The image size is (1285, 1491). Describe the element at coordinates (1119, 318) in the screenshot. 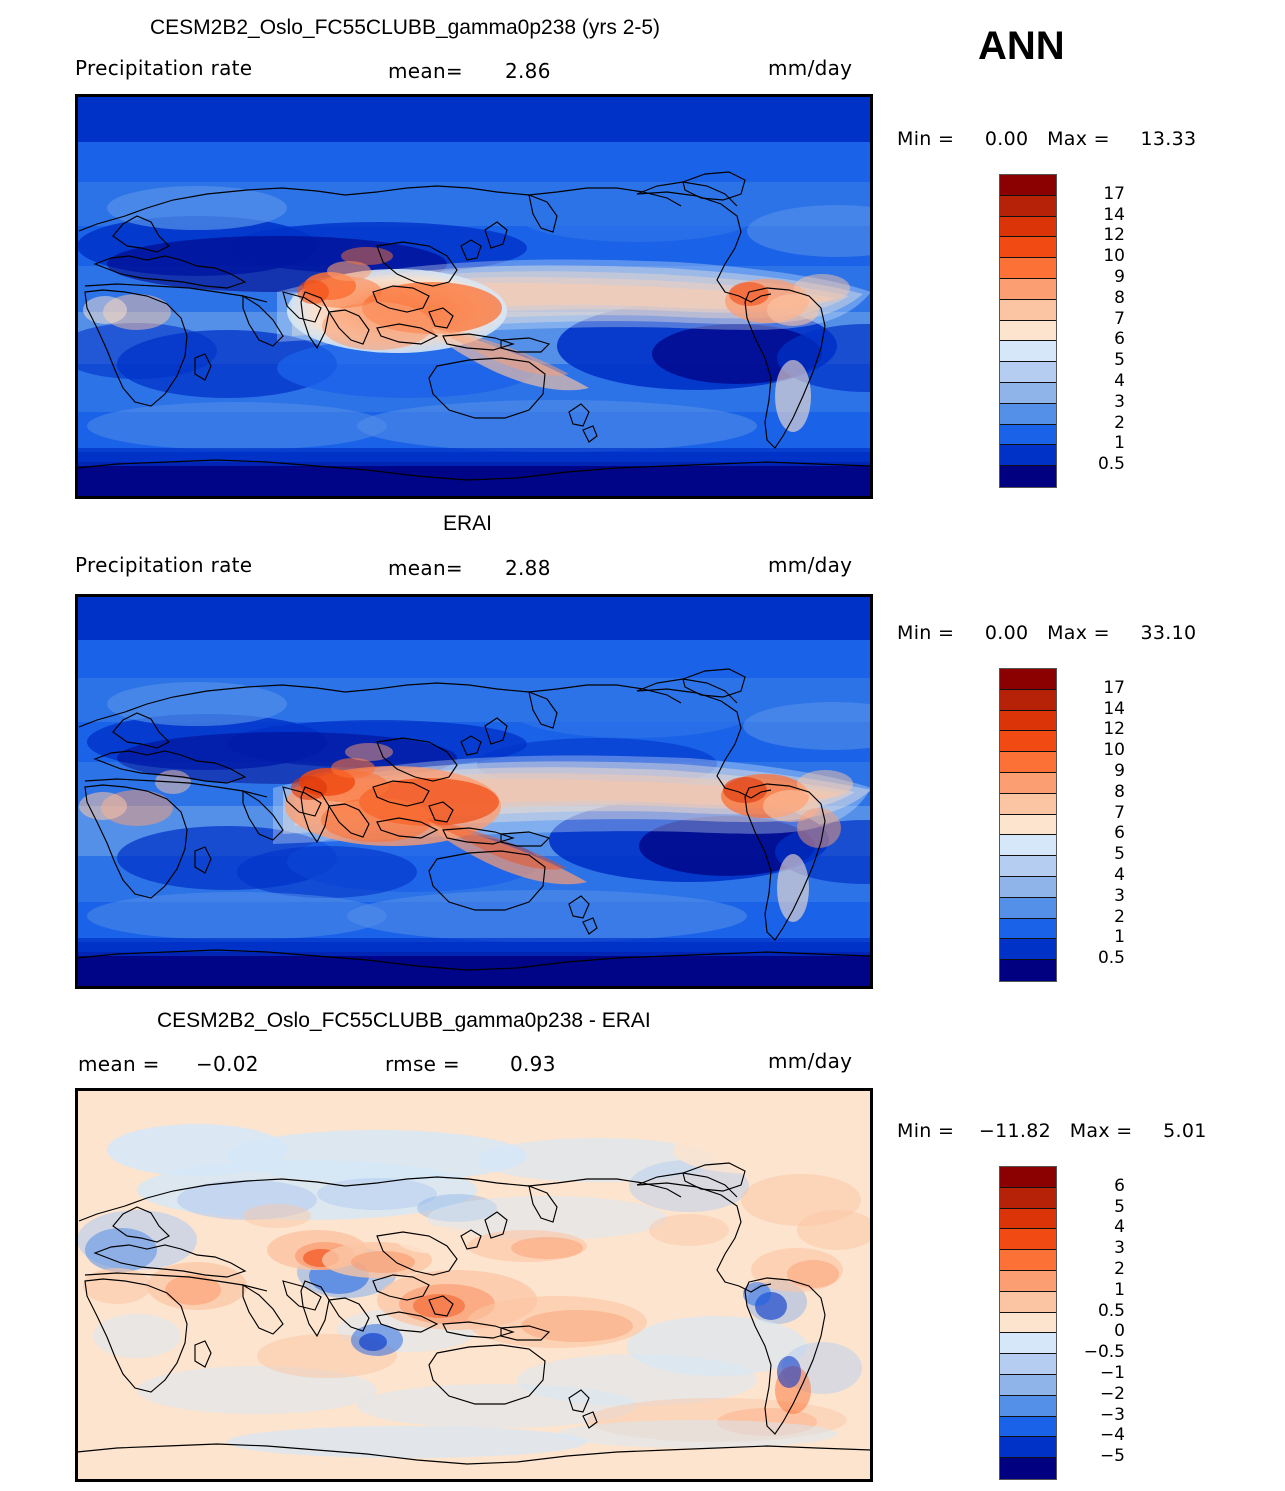

I see `colorbar-model-tick: 7` at that location.